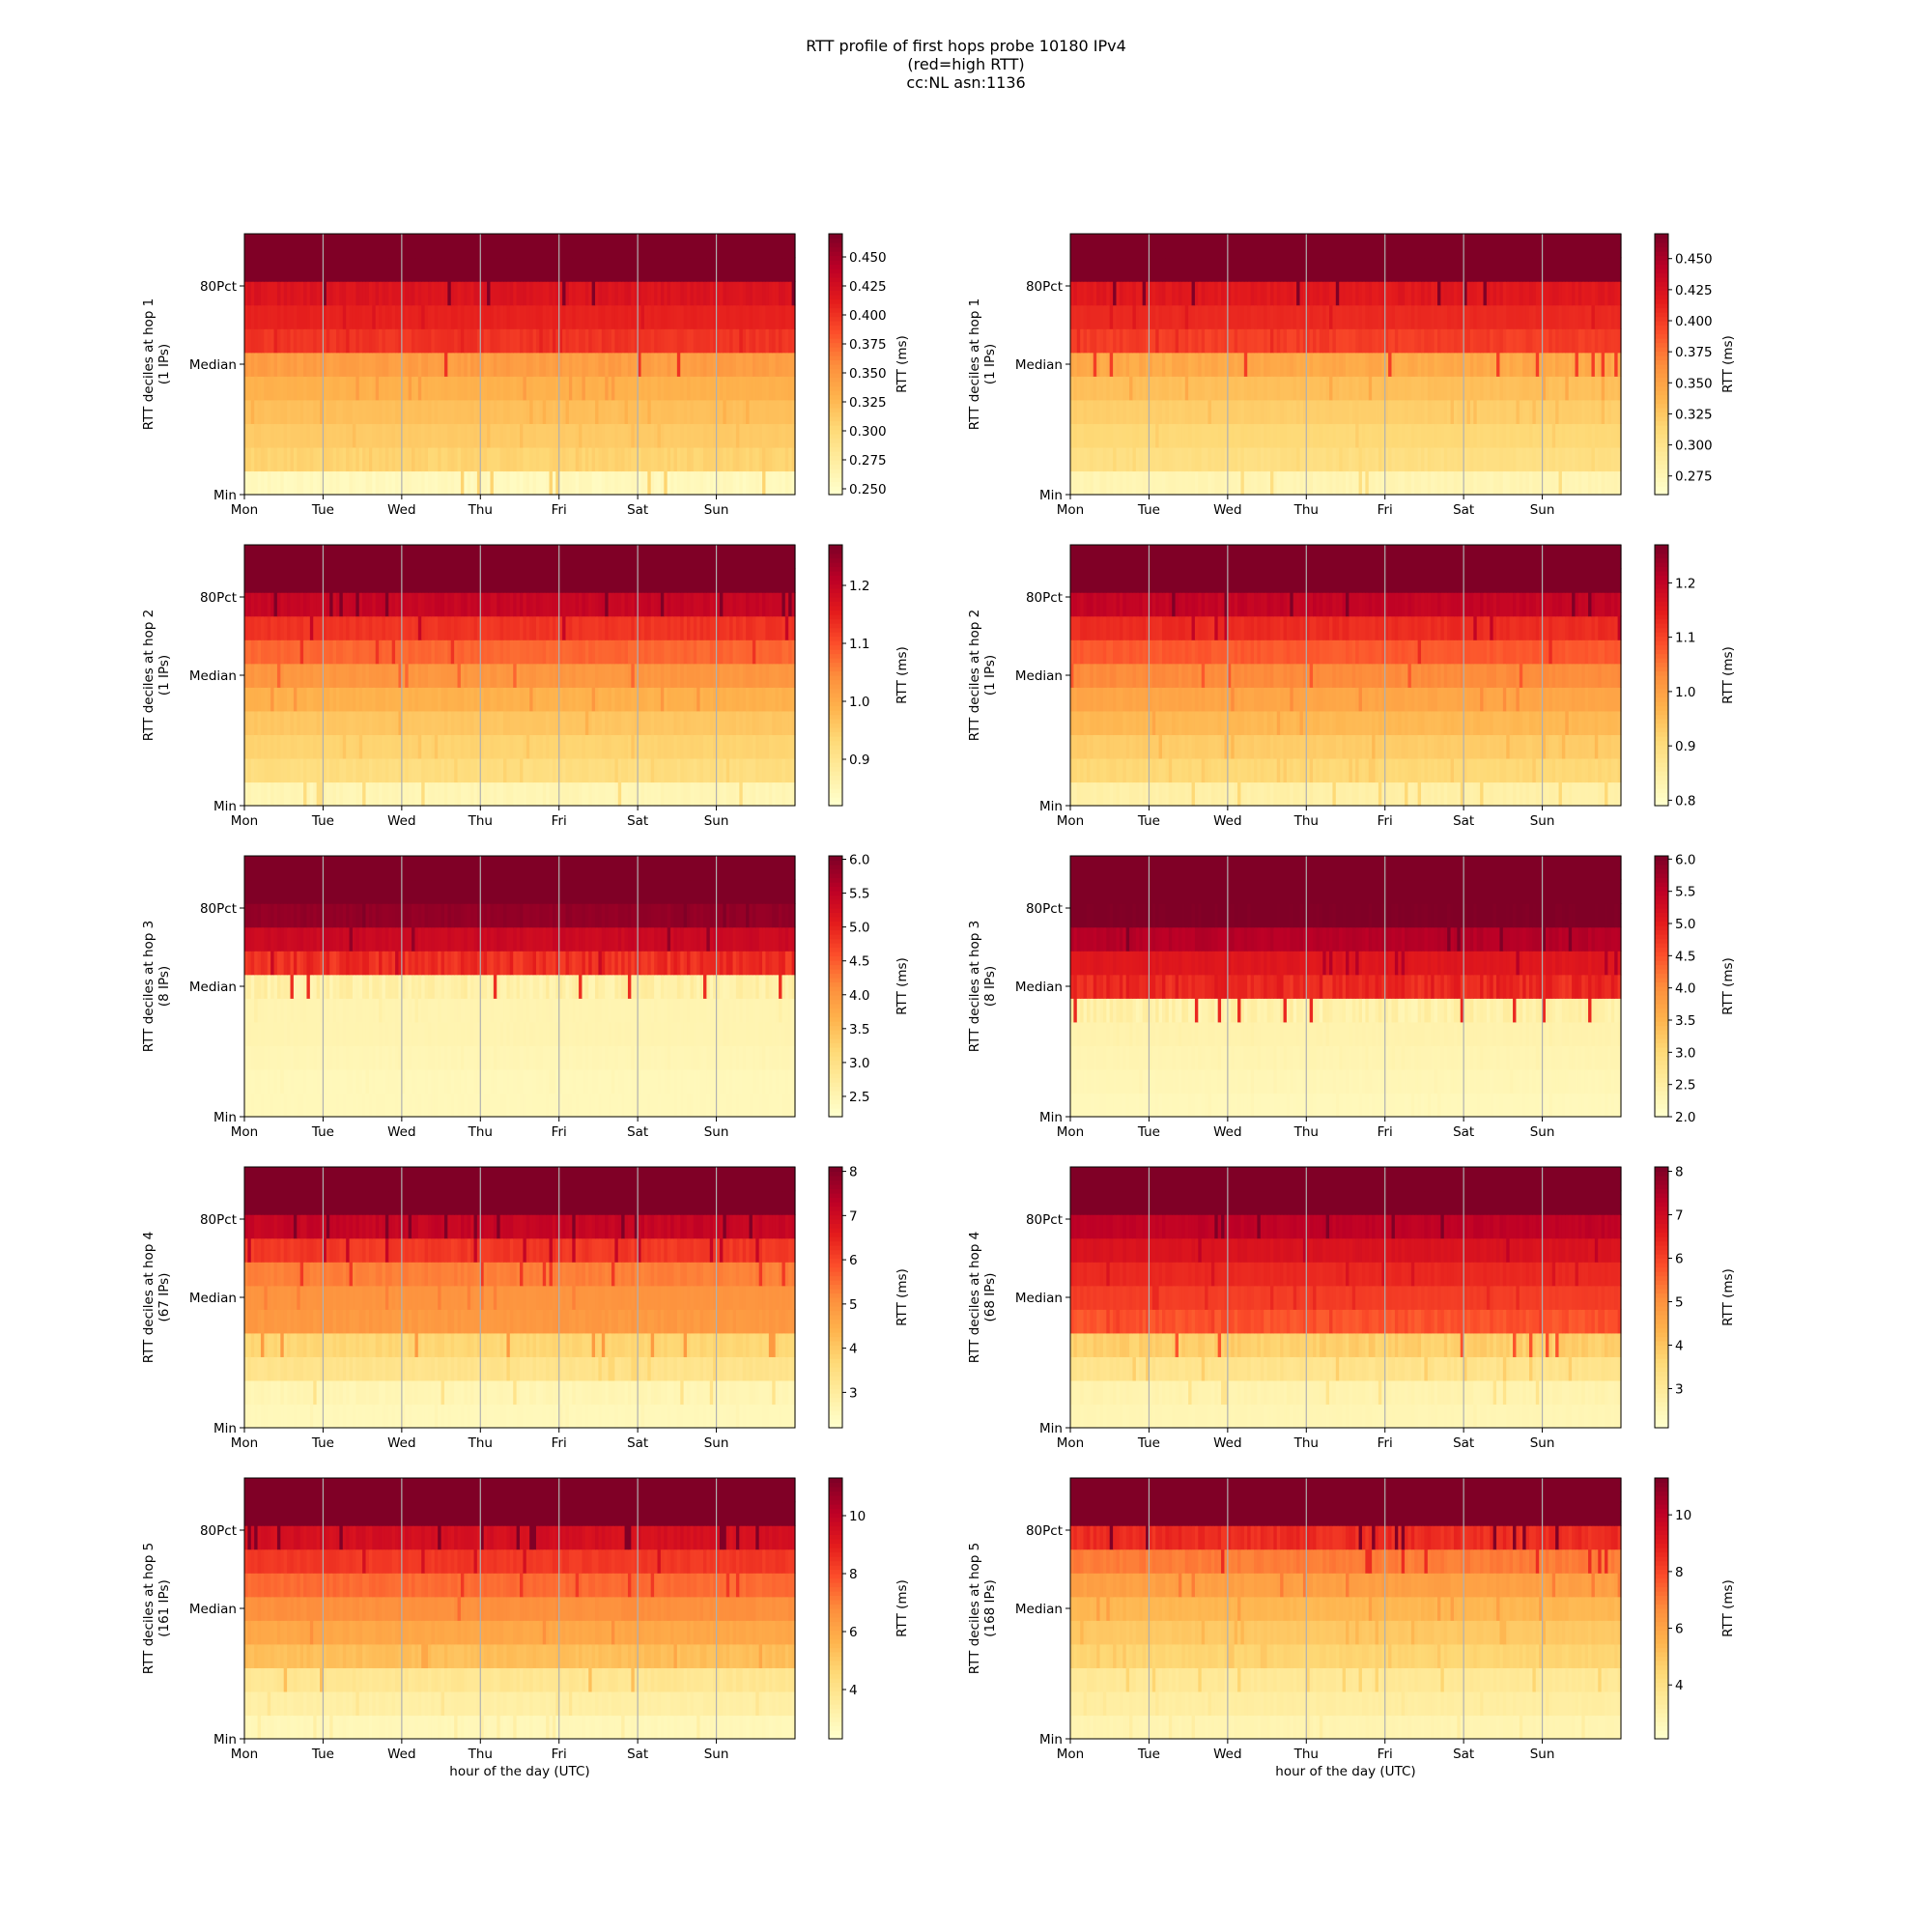  I want to click on x-tick-label: Sat, so click(1463, 510).